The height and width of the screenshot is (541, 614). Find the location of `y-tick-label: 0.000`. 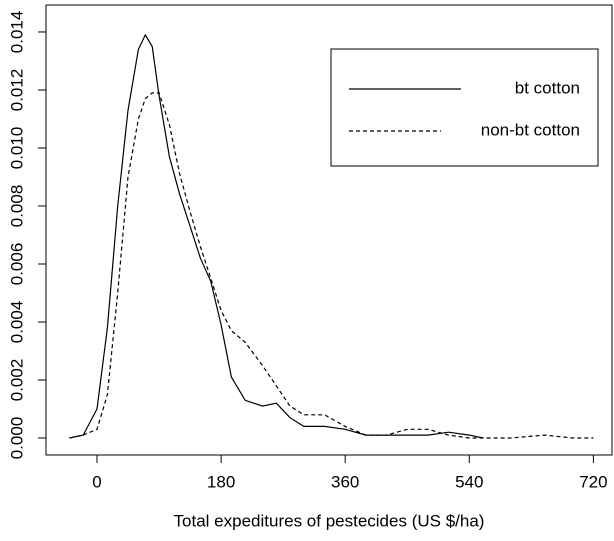

y-tick-label: 0.000 is located at coordinates (16, 438).